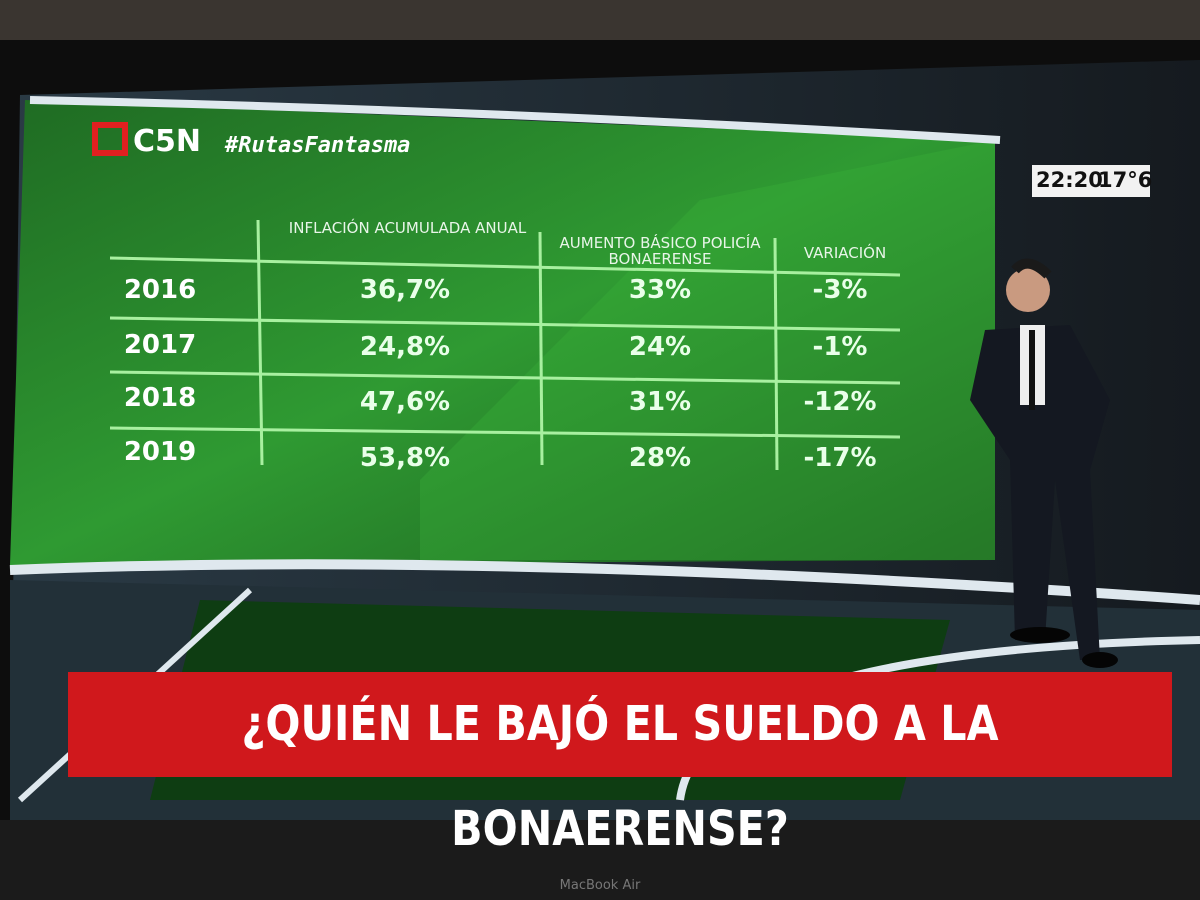 This screenshot has height=900, width=1200. Describe the element at coordinates (840, 402) in the screenshot. I see `table-cell: -12%` at that location.